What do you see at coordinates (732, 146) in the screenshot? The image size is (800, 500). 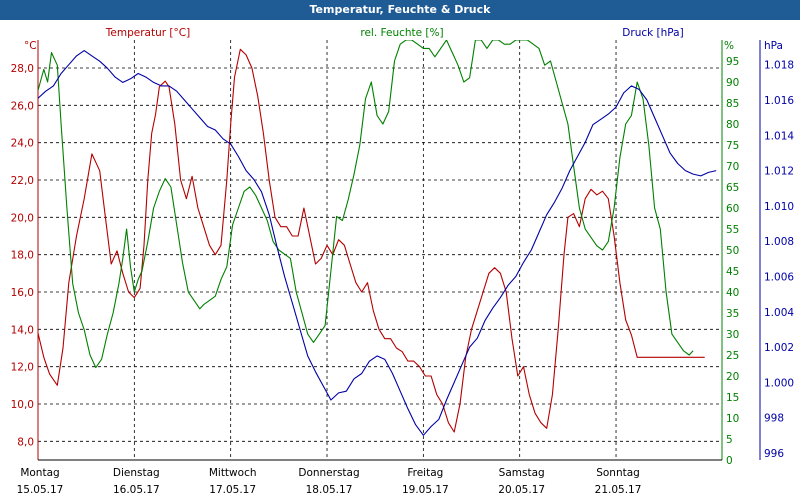 I see `humidity-tick-label: 75` at bounding box center [732, 146].